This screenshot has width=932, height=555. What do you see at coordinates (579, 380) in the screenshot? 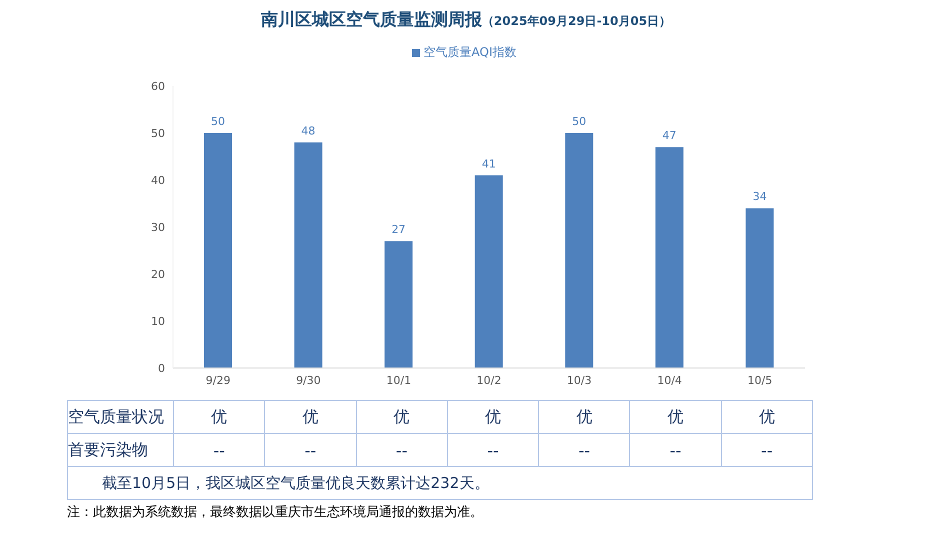
I see `x-tick-label: 10/3` at bounding box center [579, 380].